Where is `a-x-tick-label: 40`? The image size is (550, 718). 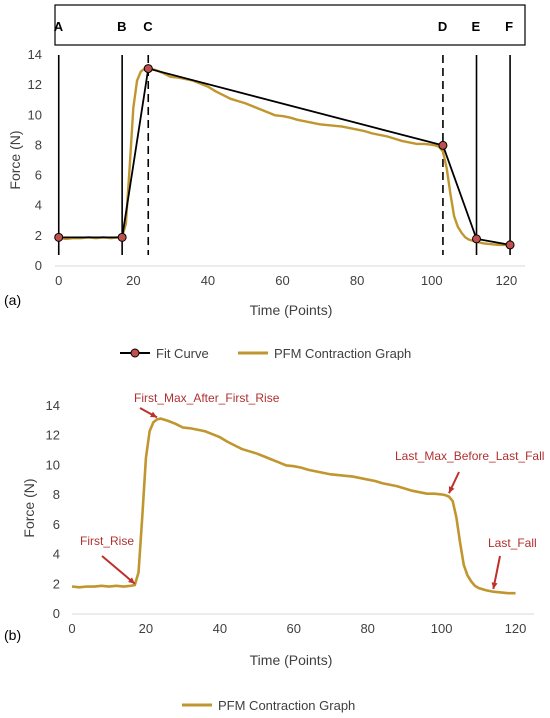
a-x-tick-label: 40 is located at coordinates (208, 280).